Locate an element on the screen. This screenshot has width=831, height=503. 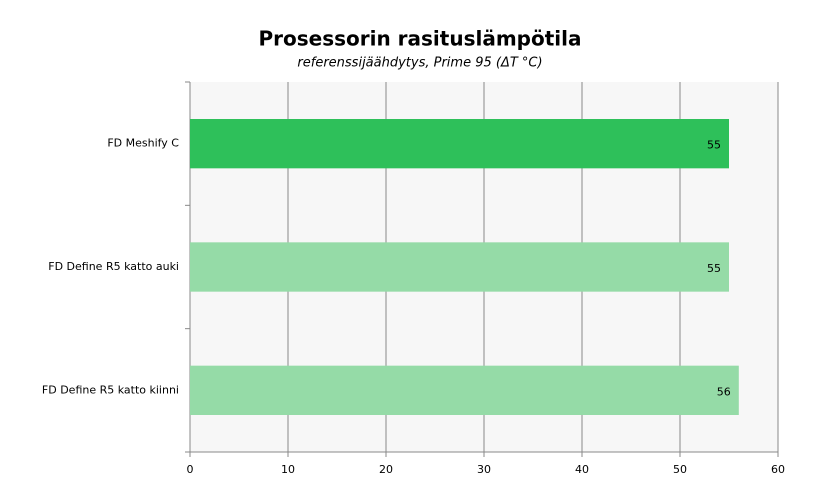
x-tick-label: 30 is located at coordinates (484, 469).